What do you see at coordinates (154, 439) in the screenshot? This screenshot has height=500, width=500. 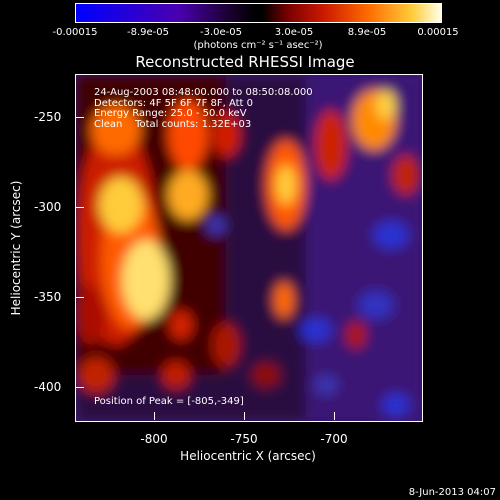 I see `x-tick-label: -800` at bounding box center [154, 439].